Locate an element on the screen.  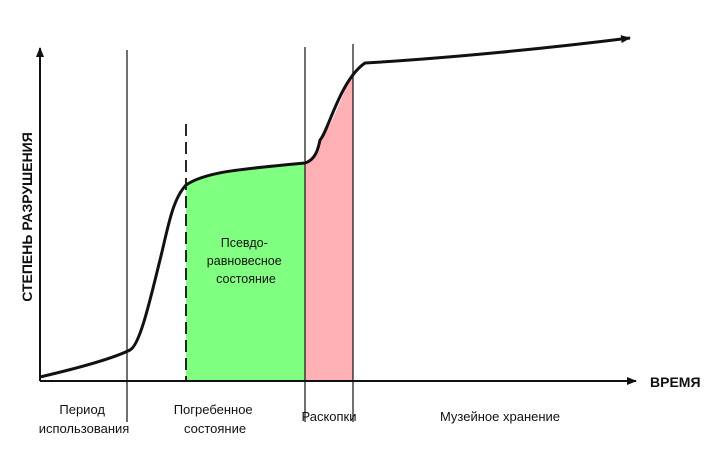
period-label-line: Погребенное is located at coordinates (213, 409).